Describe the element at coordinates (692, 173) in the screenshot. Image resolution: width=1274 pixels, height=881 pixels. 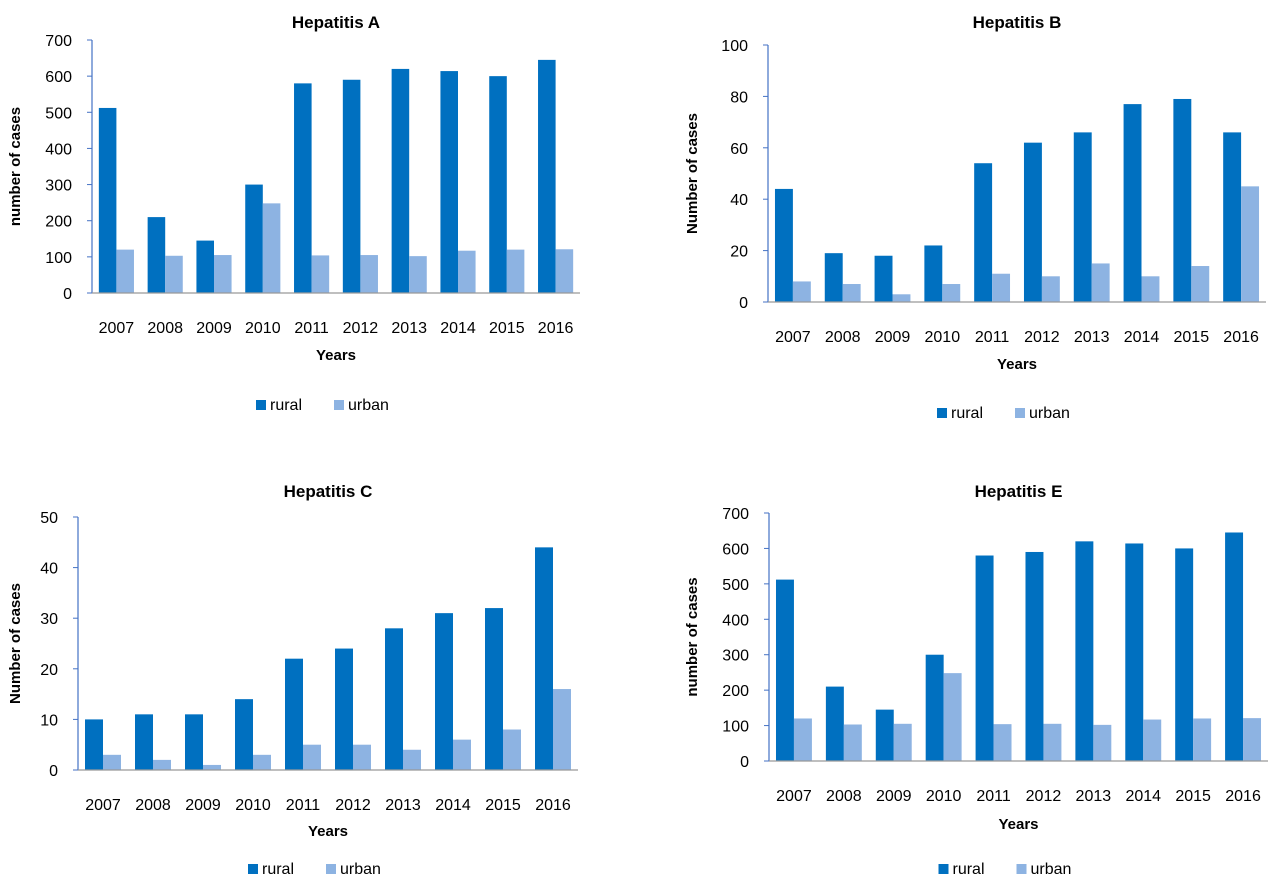
I see `y-axis-label: Number of cases` at that location.